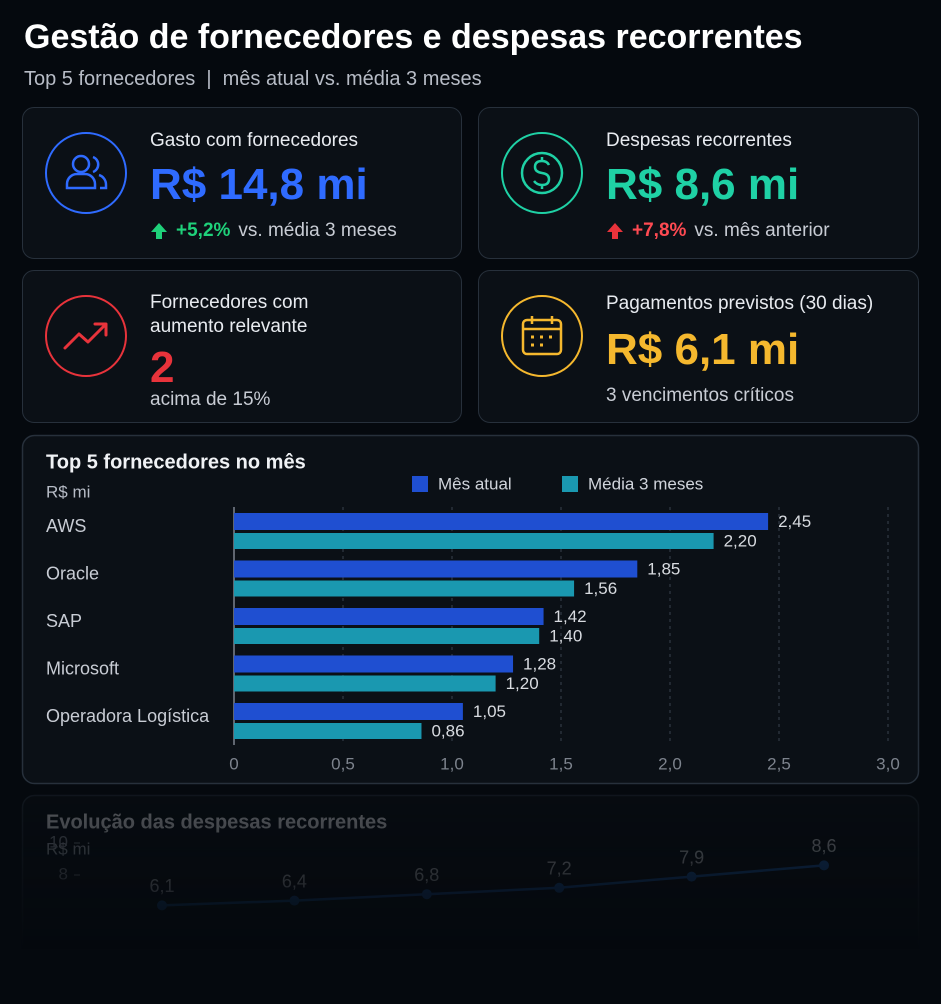 The height and width of the screenshot is (1004, 941). What do you see at coordinates (559, 869) in the screenshot?
I see `value-label: 7,2` at bounding box center [559, 869].